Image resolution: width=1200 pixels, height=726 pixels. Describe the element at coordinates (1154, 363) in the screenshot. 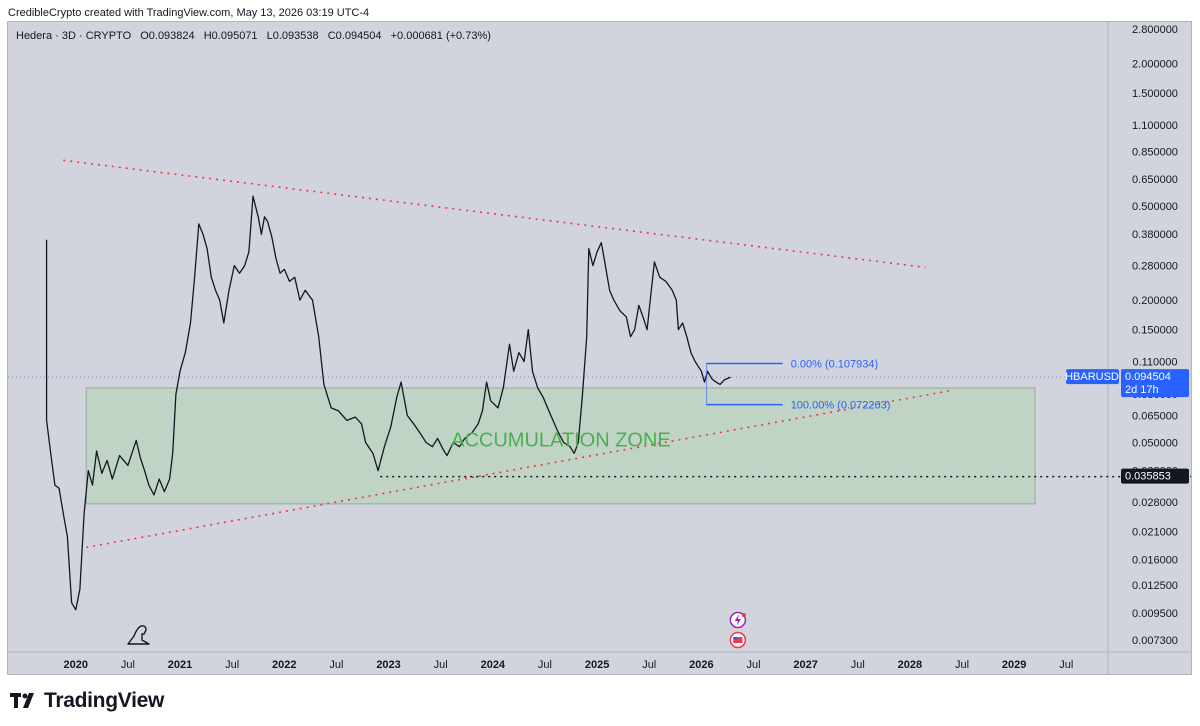

I see `y-tick-label: 0.110000` at that location.